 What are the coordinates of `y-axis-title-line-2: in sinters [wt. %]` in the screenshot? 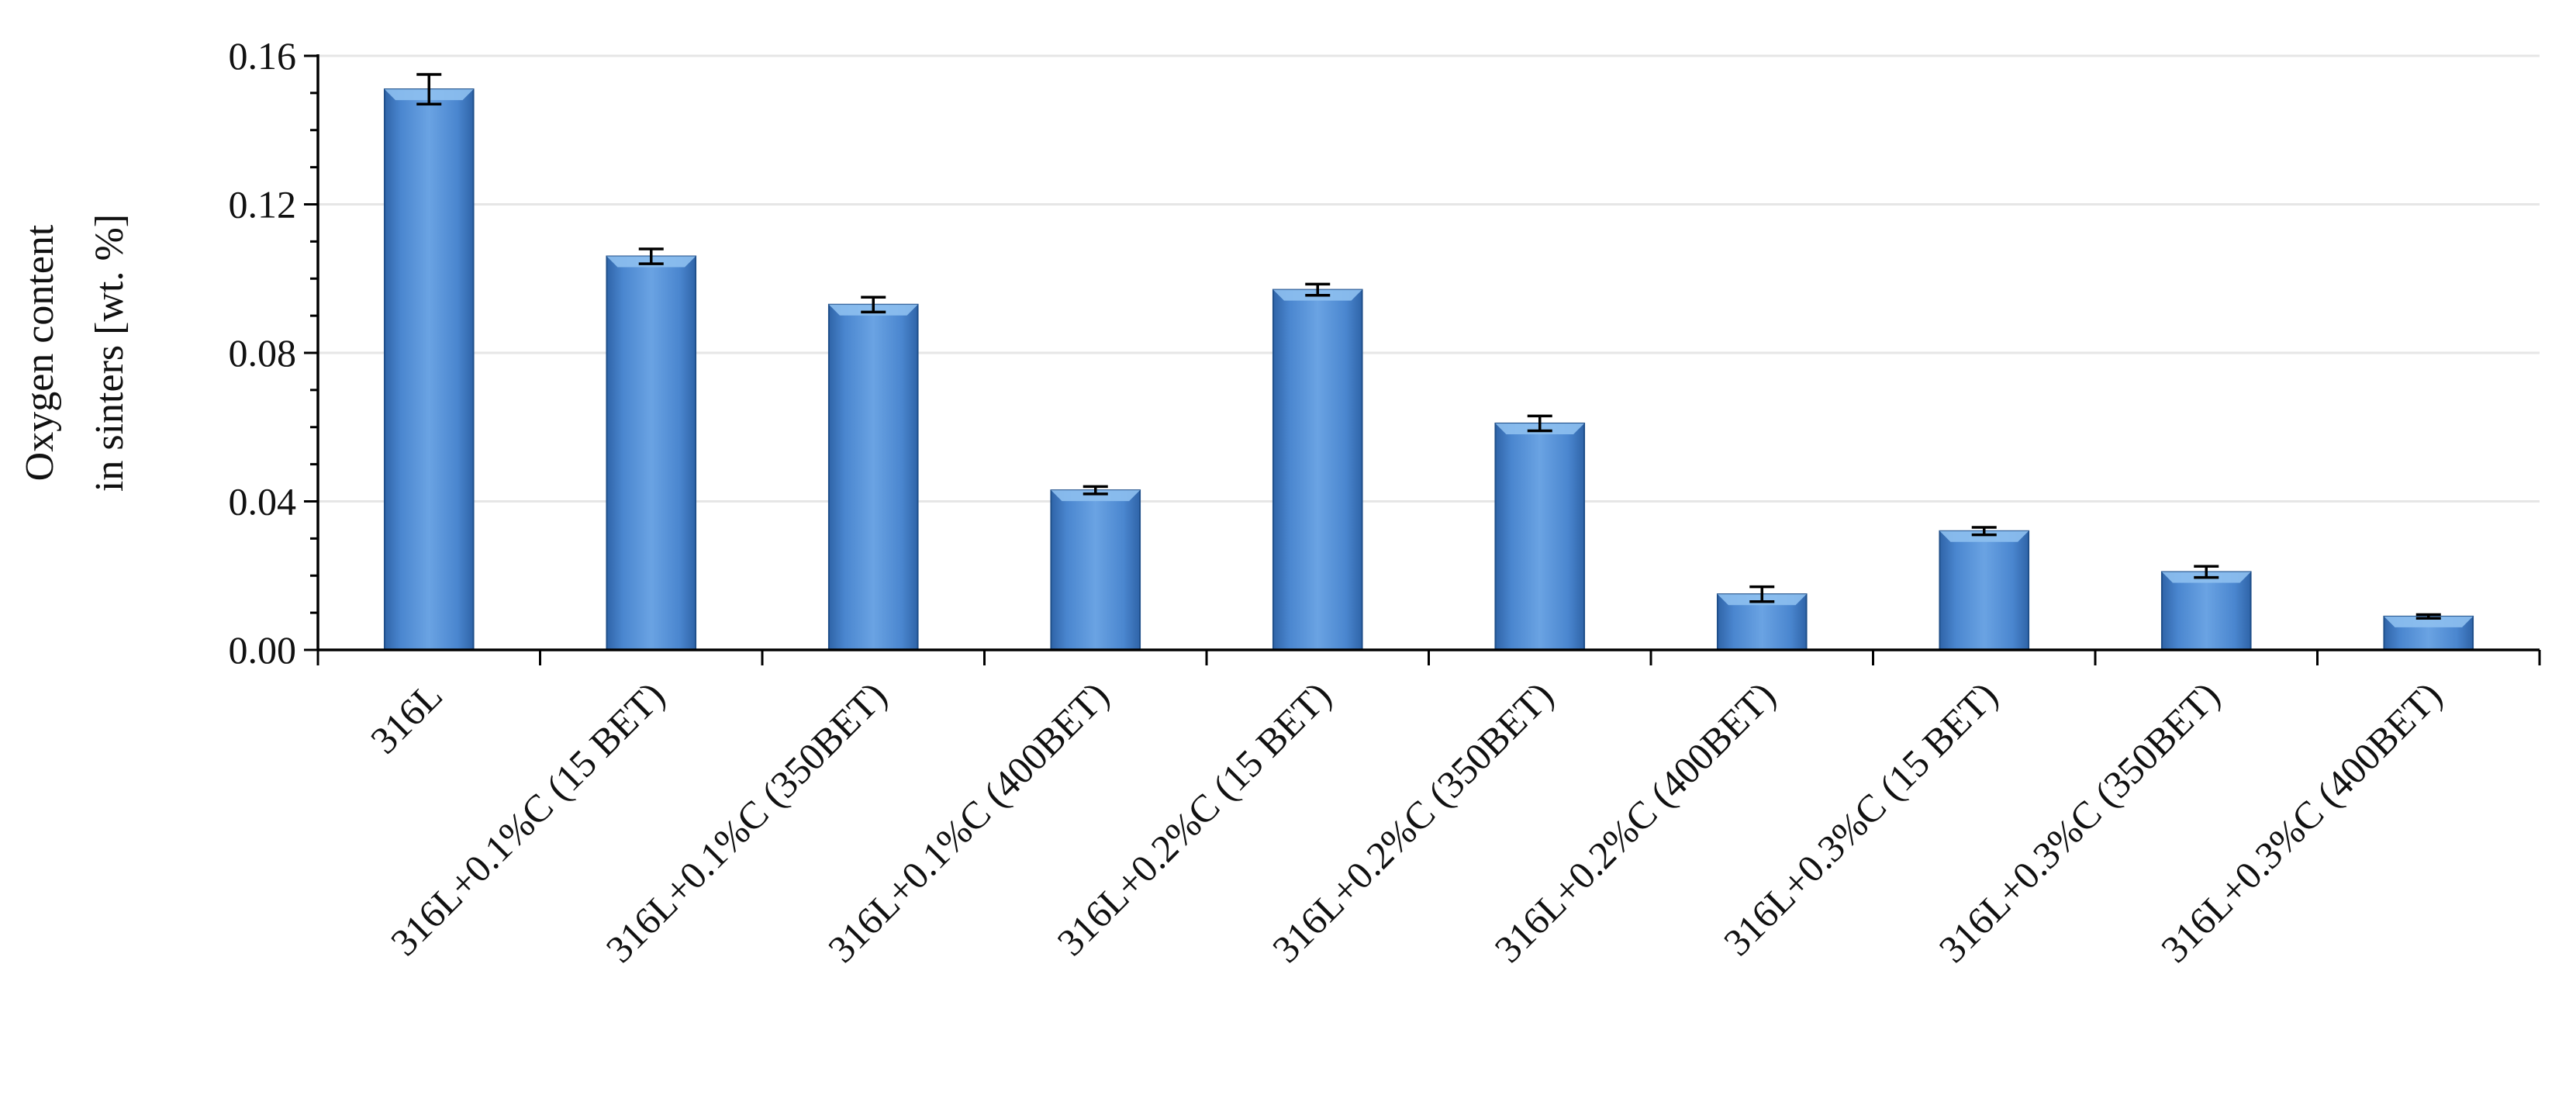 It's located at (110, 353).